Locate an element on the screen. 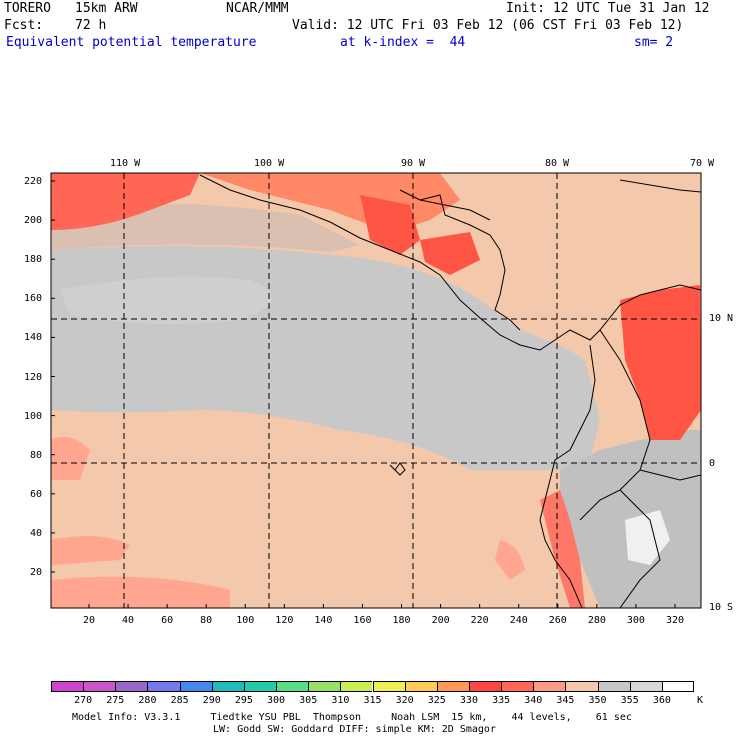 Image resolution: width=740 pixels, height=740 pixels. lon-label-70w: 70 W is located at coordinates (702, 163).